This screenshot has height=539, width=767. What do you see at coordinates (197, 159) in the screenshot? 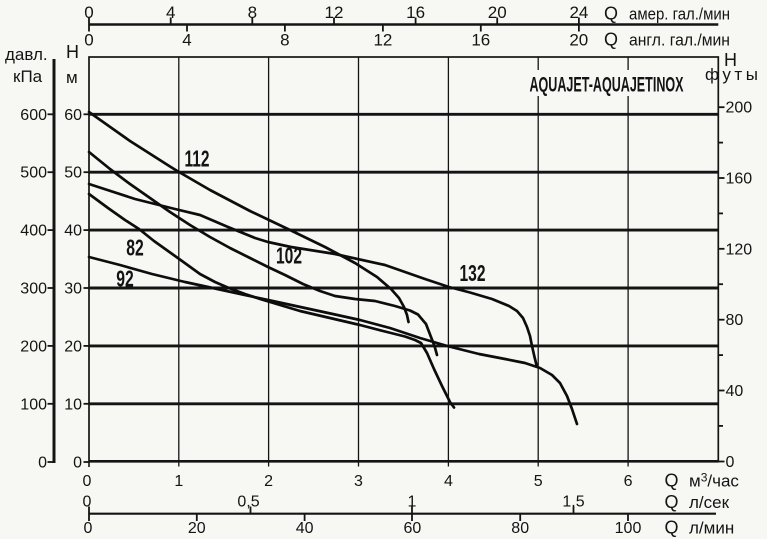
I see `svg-text: 112` at bounding box center [197, 159].